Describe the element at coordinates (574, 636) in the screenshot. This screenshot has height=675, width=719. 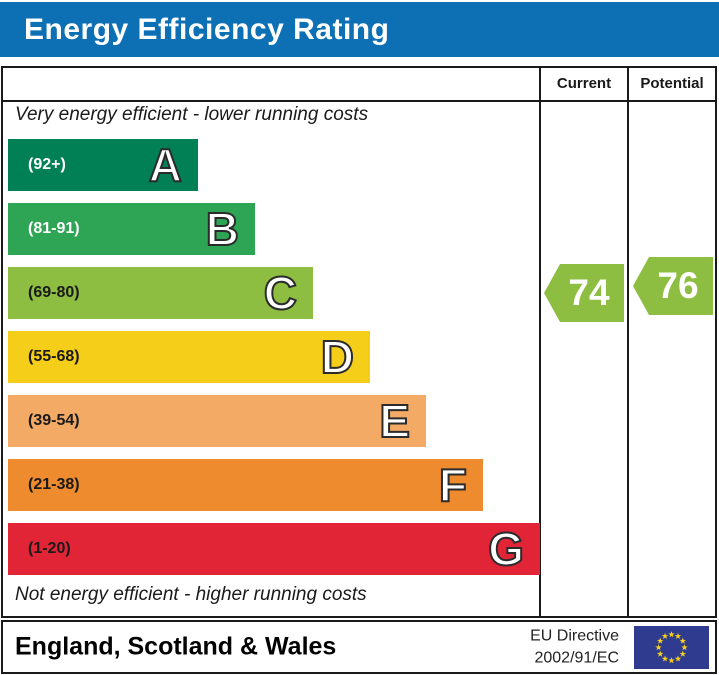
I see `eu-directive-line1: EU Directive` at that location.